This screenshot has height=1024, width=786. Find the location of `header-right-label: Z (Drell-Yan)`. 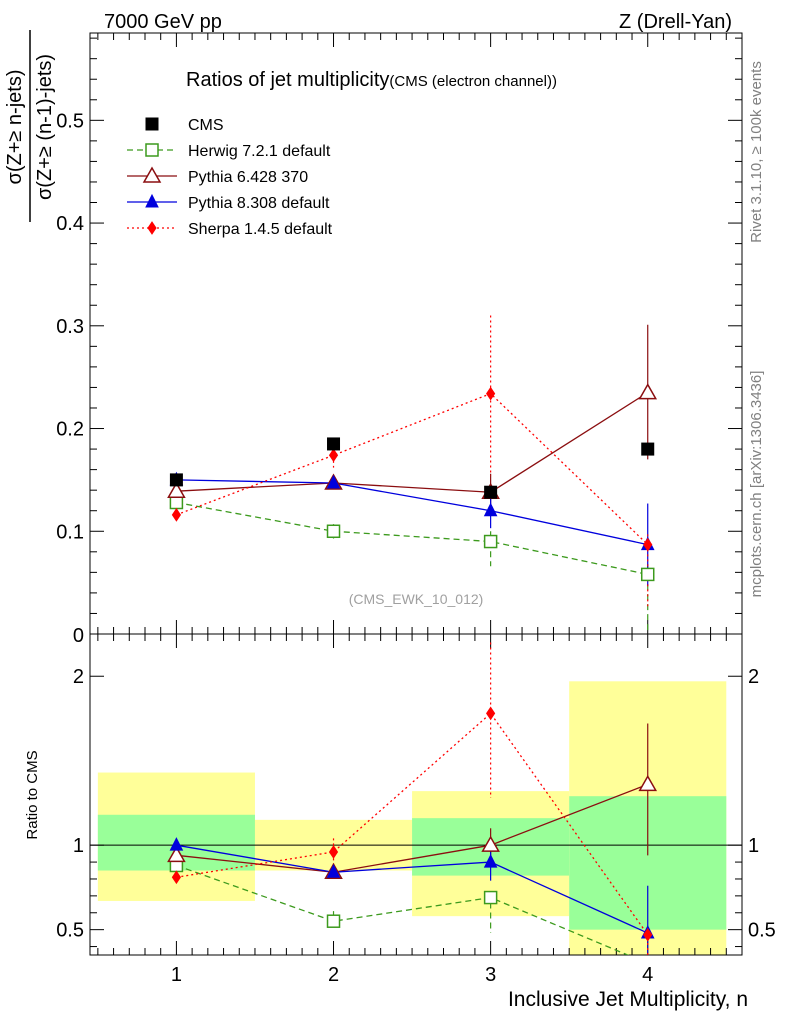

header-right-label: Z (Drell-Yan) is located at coordinates (675, 22).